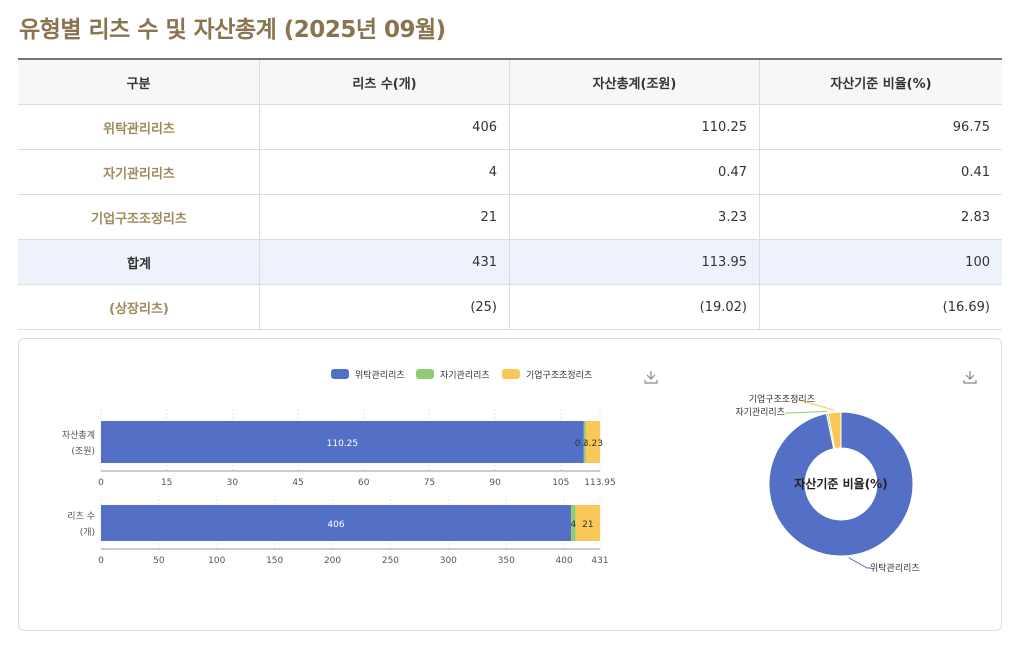 The image size is (1028, 651). Describe the element at coordinates (78, 435) in the screenshot. I see `category-label: 자산총계` at that location.